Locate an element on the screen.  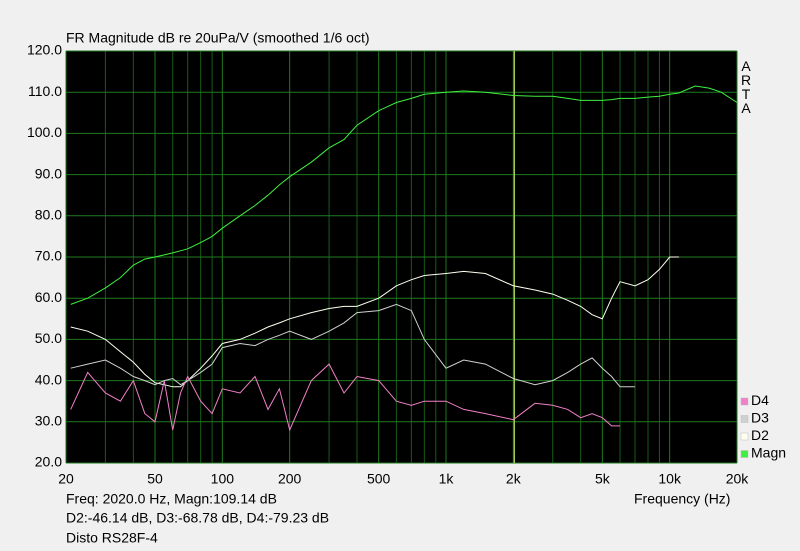
y-tick-label: 120.0 is located at coordinates (44, 50).